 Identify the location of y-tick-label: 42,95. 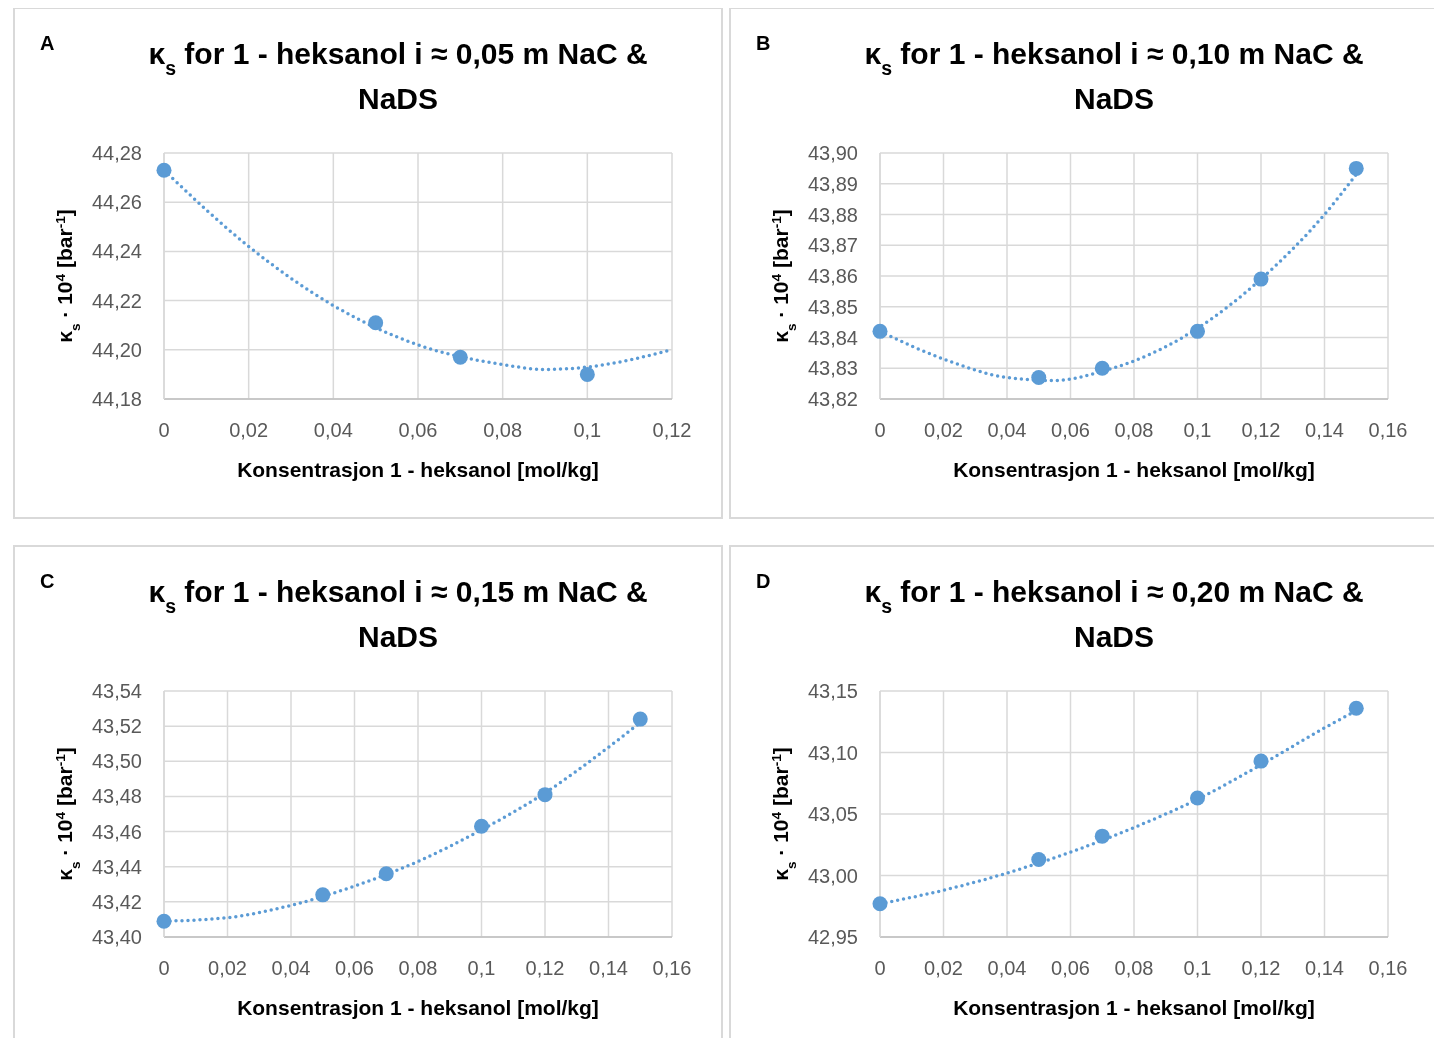
(832, 937).